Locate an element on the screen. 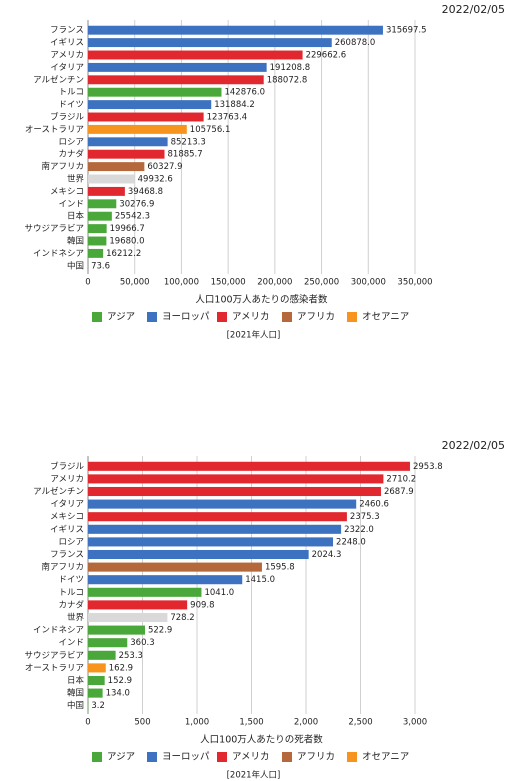 Image resolution: width=510 pixels, height=781 pixels. category-label: 南アフリカ is located at coordinates (62, 567).